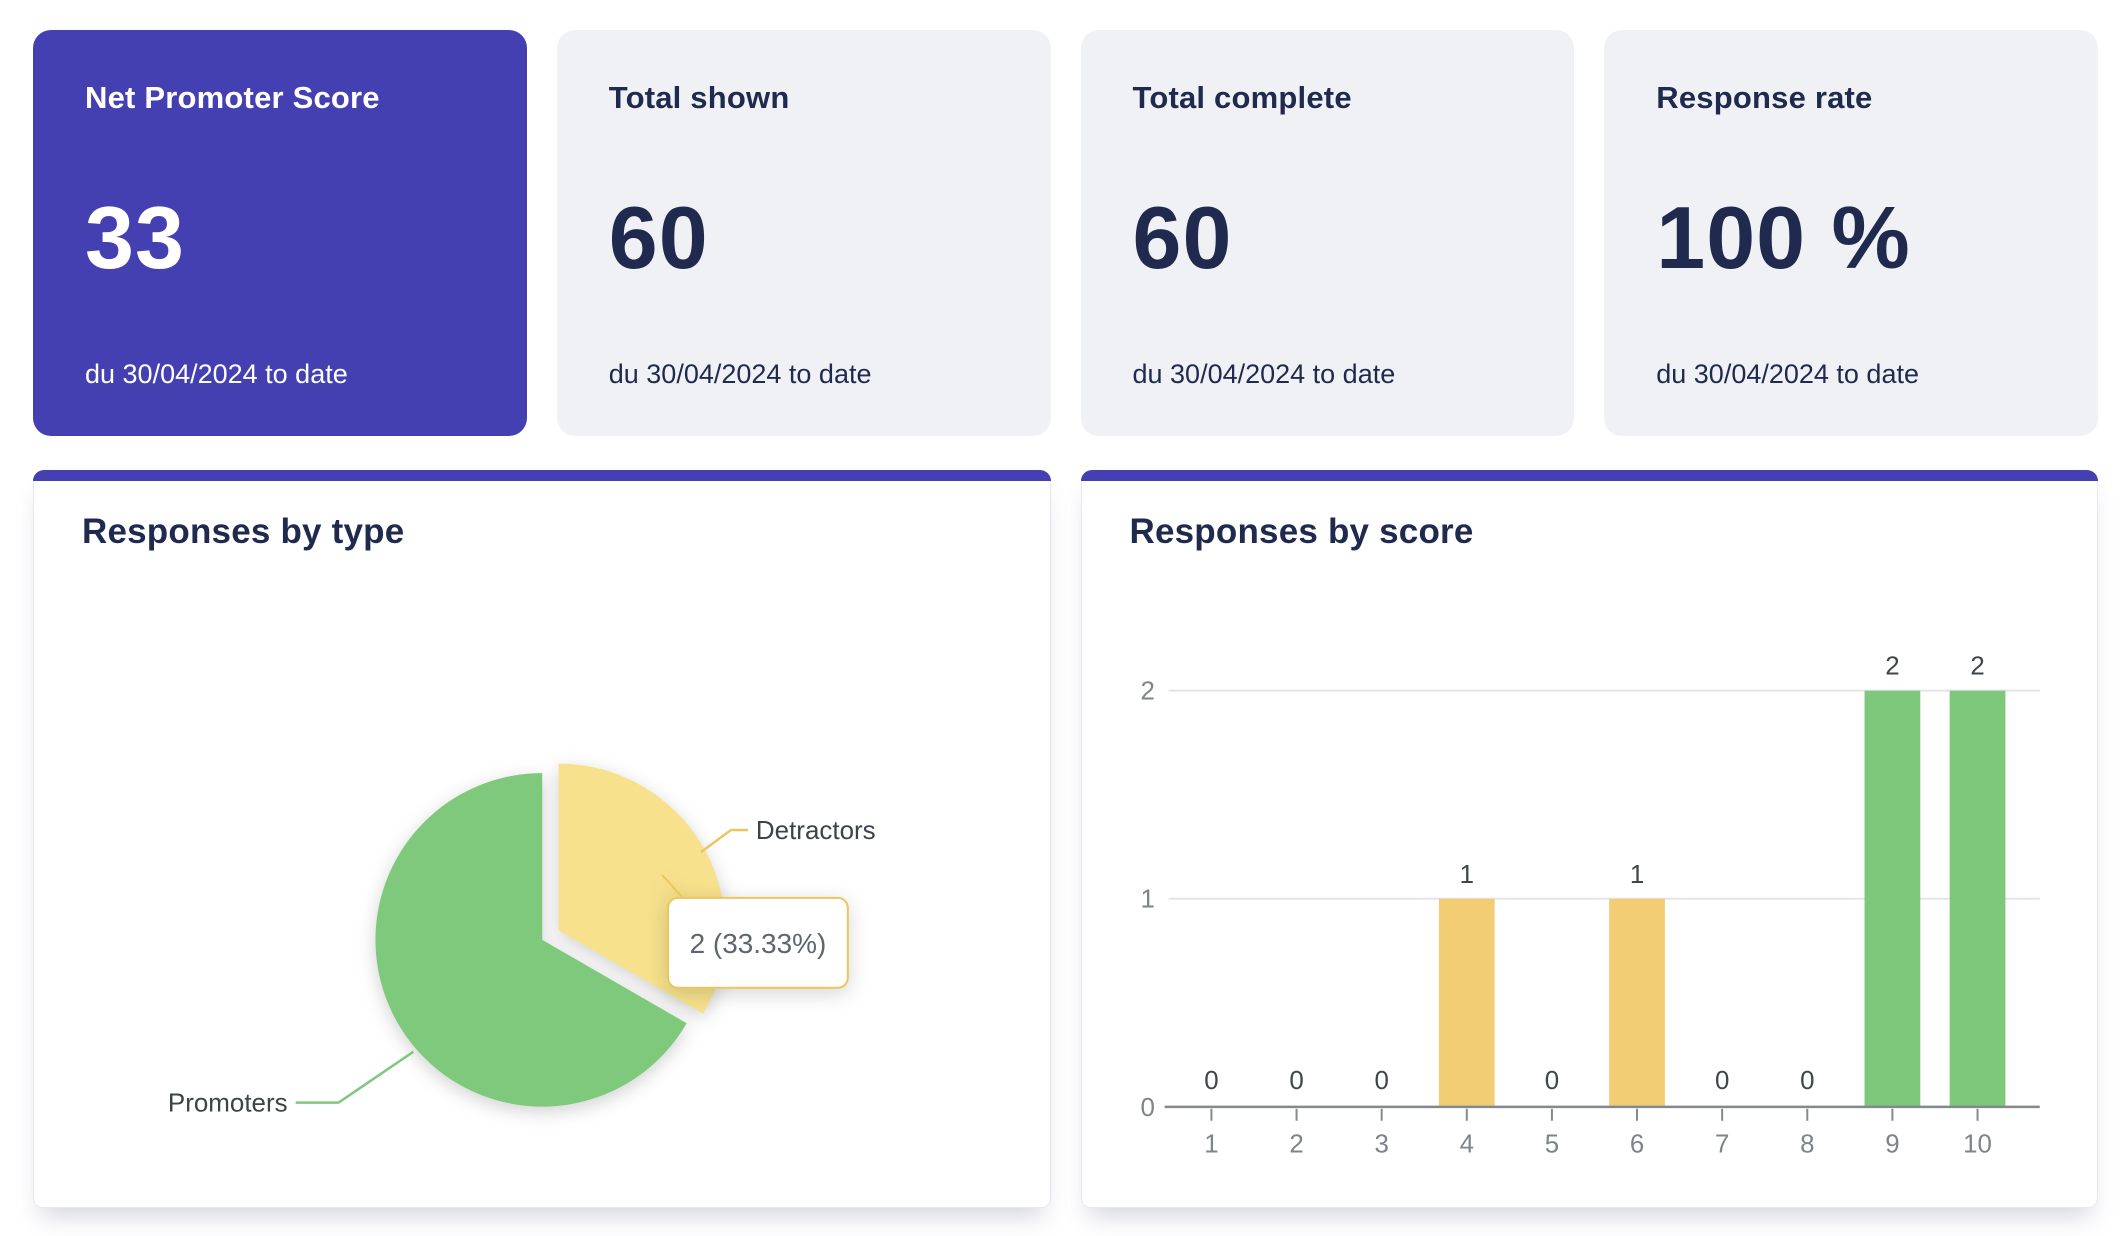 The width and height of the screenshot is (2122, 1236). I want to click on x-tick-label-6: 6, so click(1636, 1145).